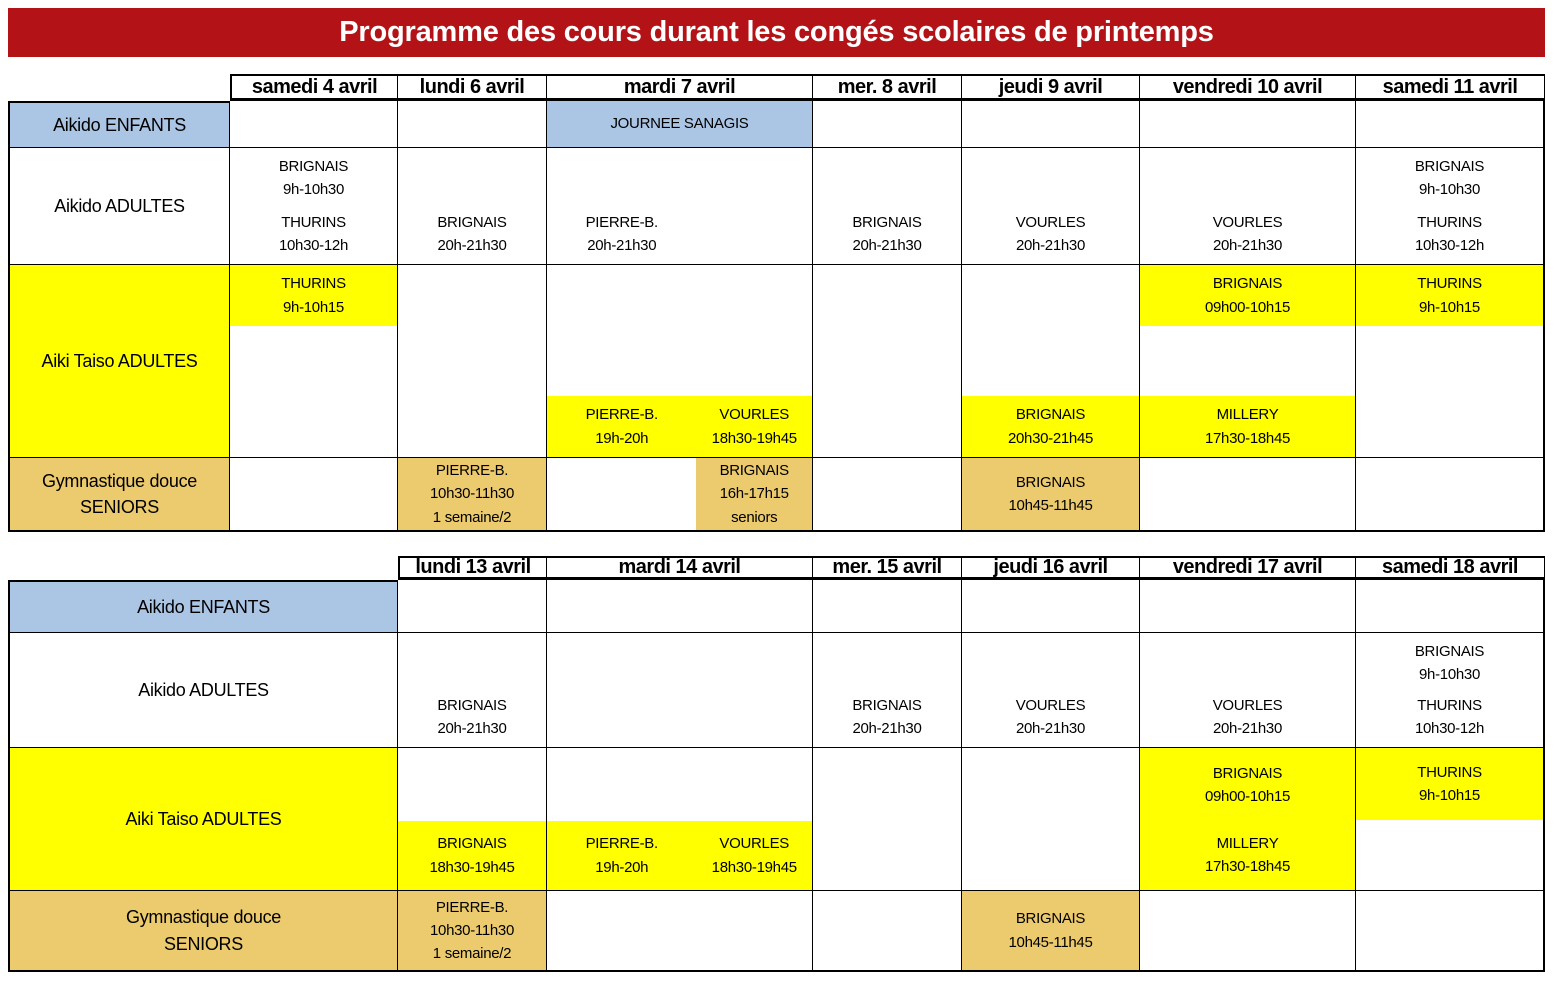 The image size is (1558, 985). Describe the element at coordinates (1051, 606) in the screenshot. I see `t2-enfants-jeudi16-cell` at that location.